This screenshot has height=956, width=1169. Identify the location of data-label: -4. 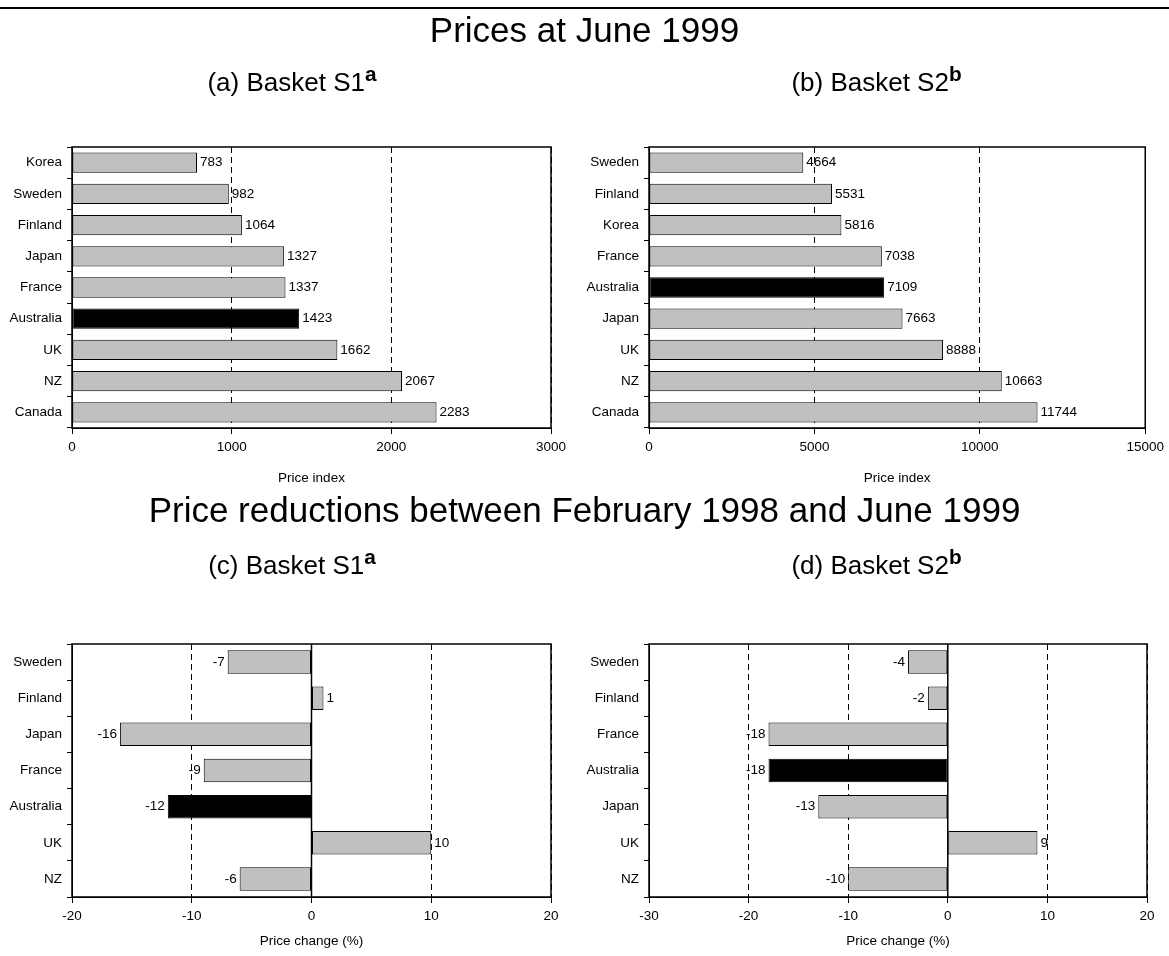
(899, 661).